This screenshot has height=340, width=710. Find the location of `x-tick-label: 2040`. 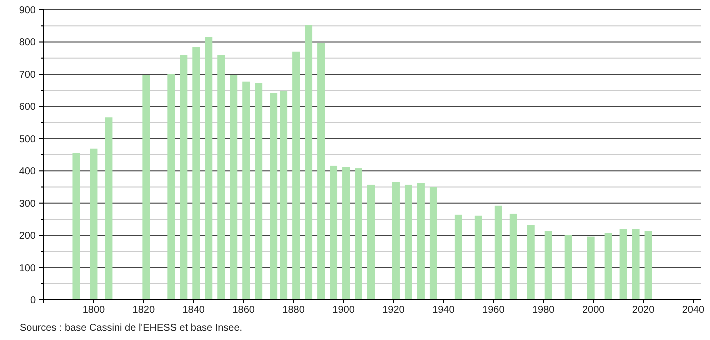

x-tick-label: 2040 is located at coordinates (694, 310).